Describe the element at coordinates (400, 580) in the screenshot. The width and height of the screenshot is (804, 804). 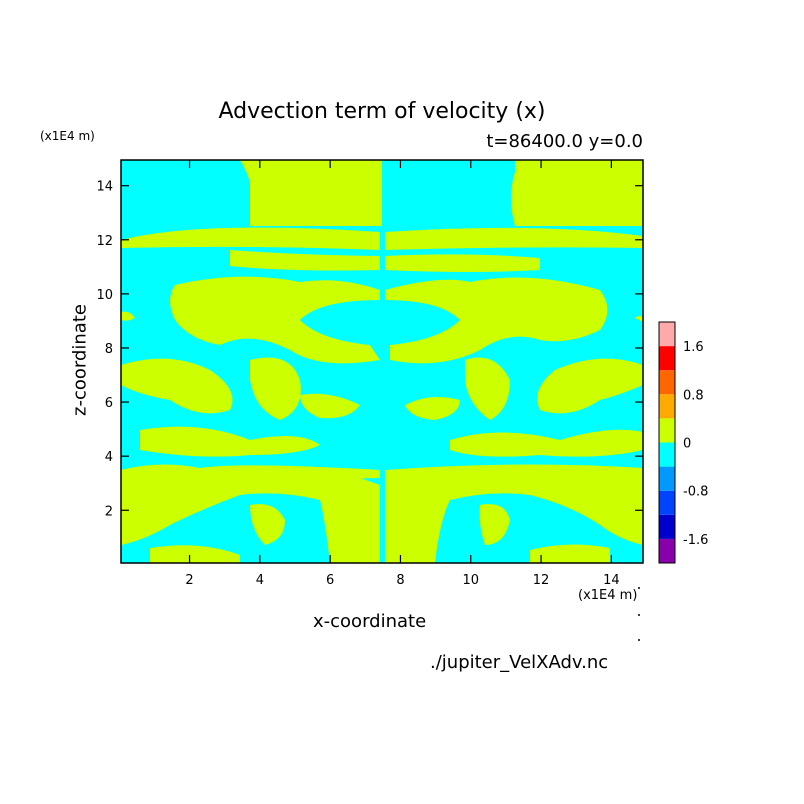
I see `x-tick-label: 8` at that location.